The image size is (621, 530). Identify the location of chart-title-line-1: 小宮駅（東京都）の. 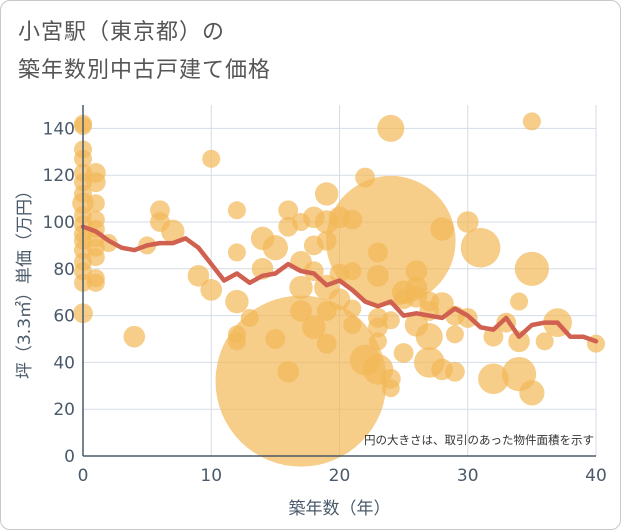
(122, 32).